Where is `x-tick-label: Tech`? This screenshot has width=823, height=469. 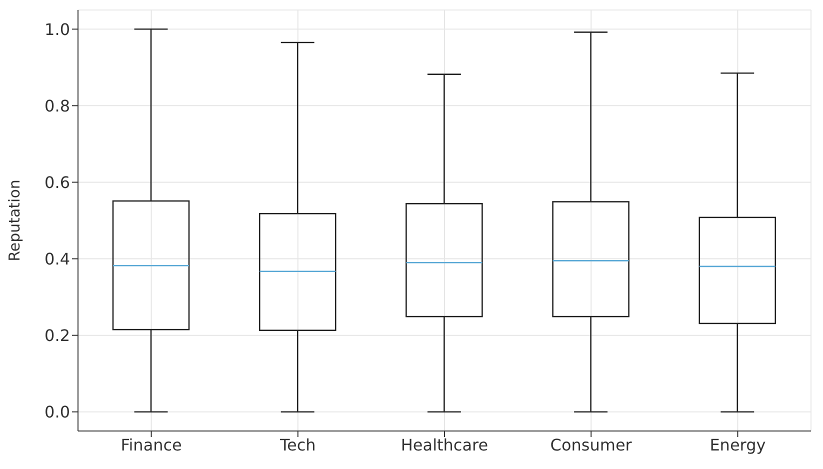
x-tick-label: Tech is located at coordinates (297, 444).